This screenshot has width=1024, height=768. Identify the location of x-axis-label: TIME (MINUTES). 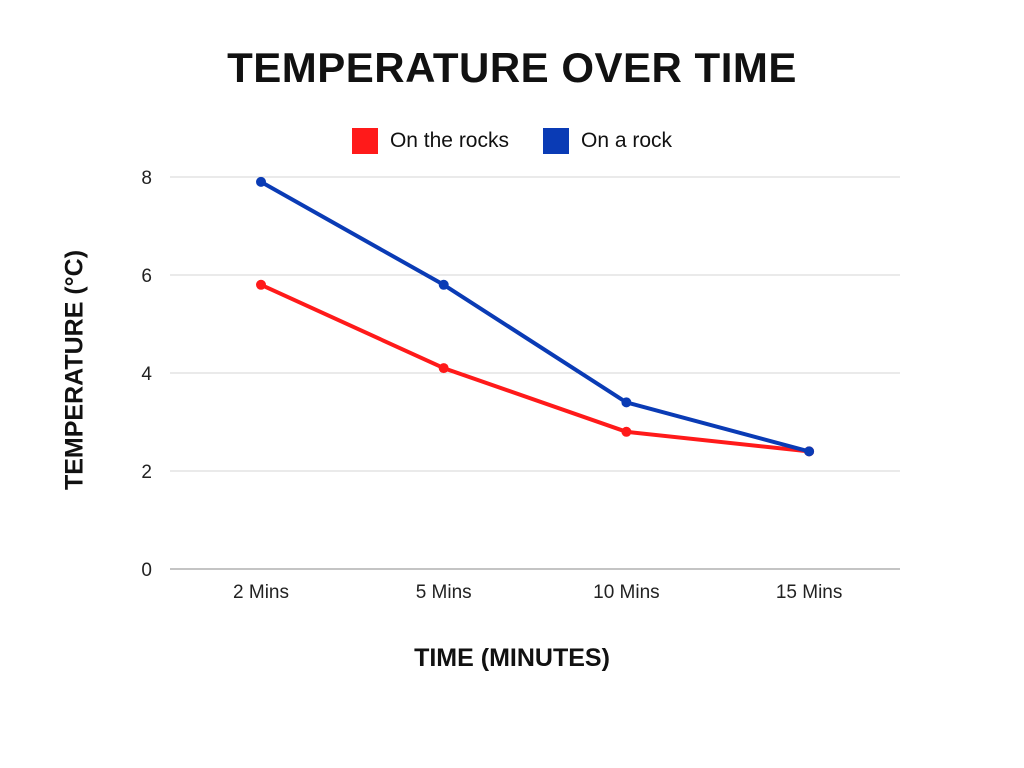
(512, 658).